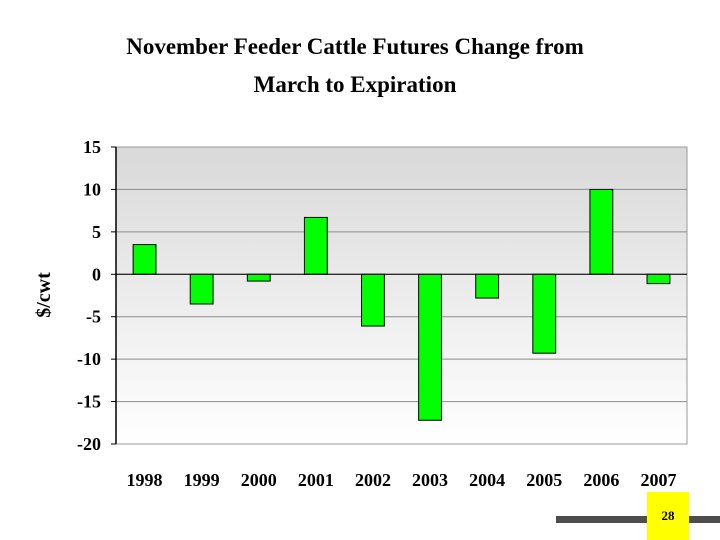  What do you see at coordinates (430, 347) in the screenshot?
I see `bar-2003` at bounding box center [430, 347].